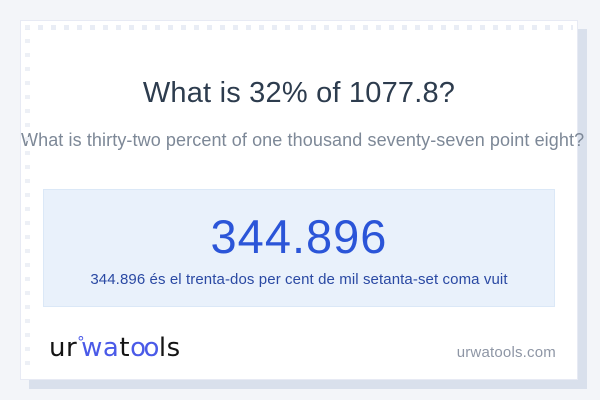 This screenshot has height=400, width=600. I want to click on urwatools-logo: ur°watools, so click(115, 349).